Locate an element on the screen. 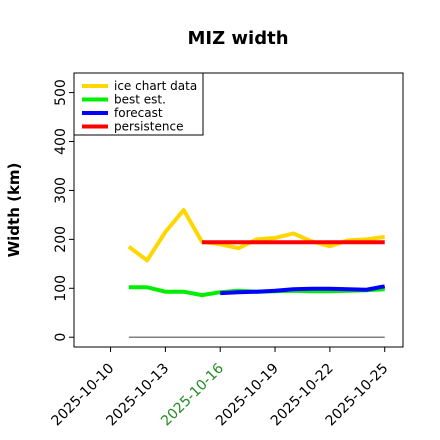 The image size is (440, 440). legend-label-ice-chart-data: ice chart data is located at coordinates (155, 86).